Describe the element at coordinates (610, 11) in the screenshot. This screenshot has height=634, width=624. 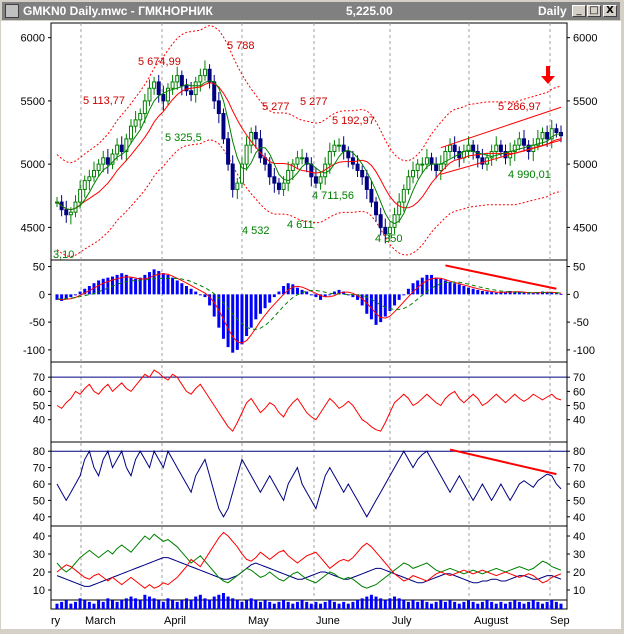
I see `close-button: X` at that location.